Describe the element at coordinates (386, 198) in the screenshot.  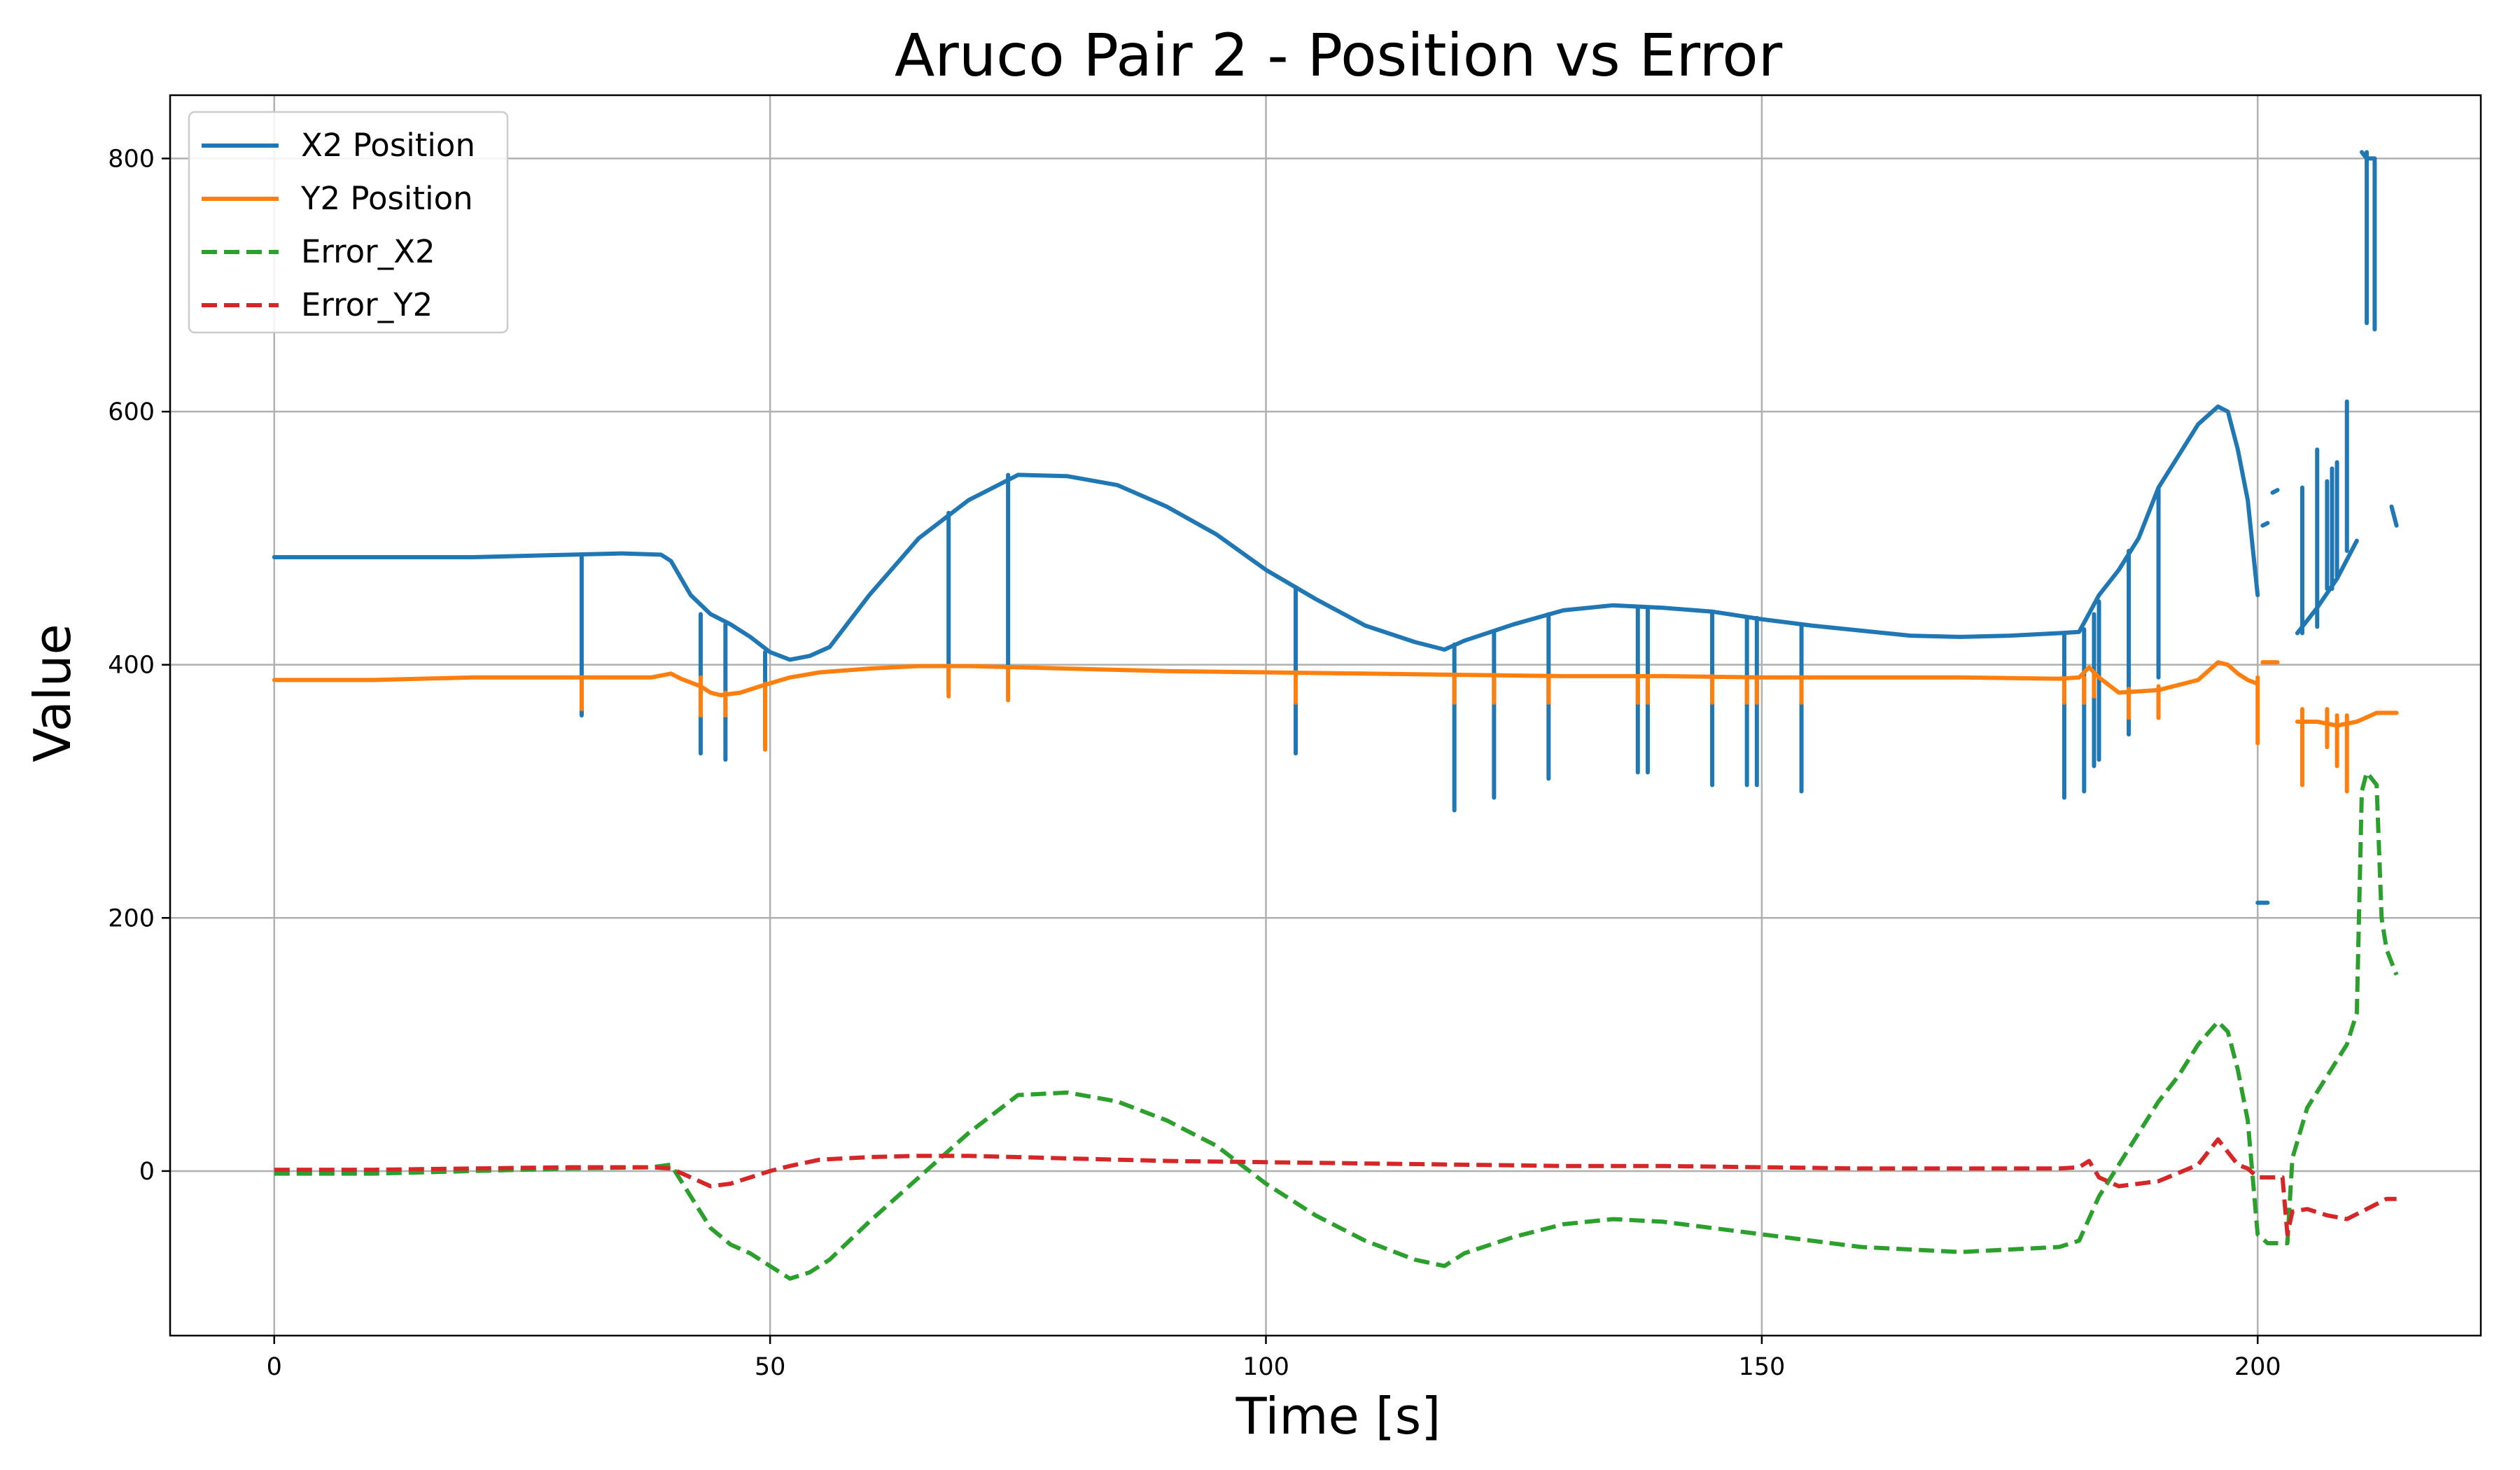
I see `legend-label: Y2 Position` at that location.